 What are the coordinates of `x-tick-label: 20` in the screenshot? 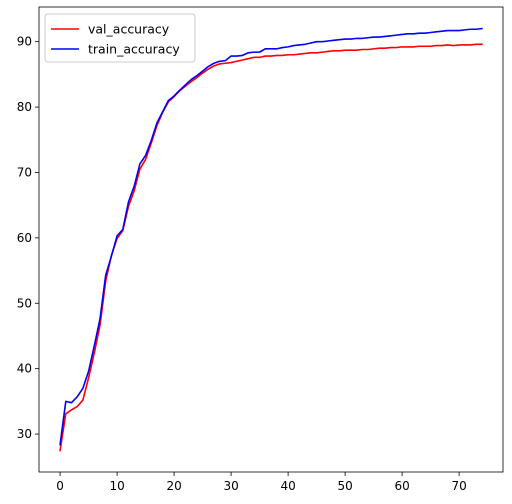 It's located at (173, 486).